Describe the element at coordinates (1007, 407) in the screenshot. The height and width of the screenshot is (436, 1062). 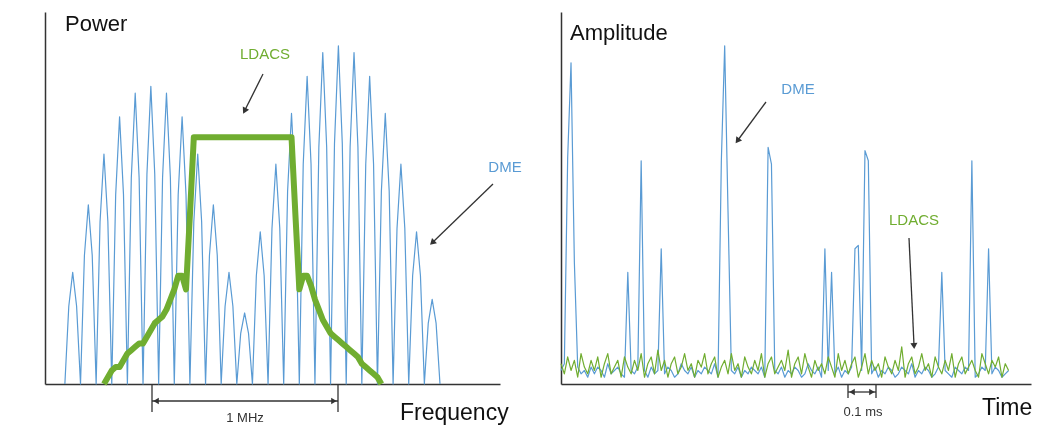
I see `x-axis-title: Time` at that location.